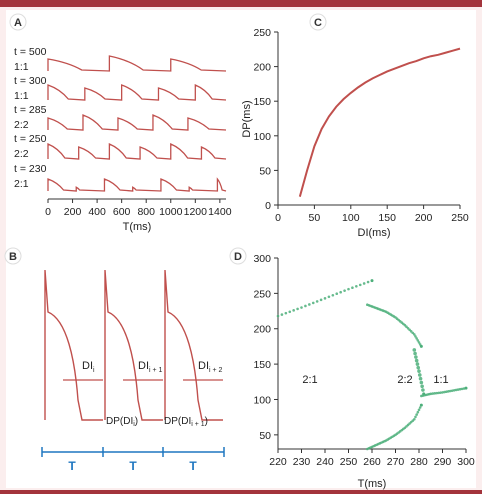 The image size is (482, 494). Describe the element at coordinates (21, 154) in the screenshot. I see `row-ratio-label: 2:2` at that location.